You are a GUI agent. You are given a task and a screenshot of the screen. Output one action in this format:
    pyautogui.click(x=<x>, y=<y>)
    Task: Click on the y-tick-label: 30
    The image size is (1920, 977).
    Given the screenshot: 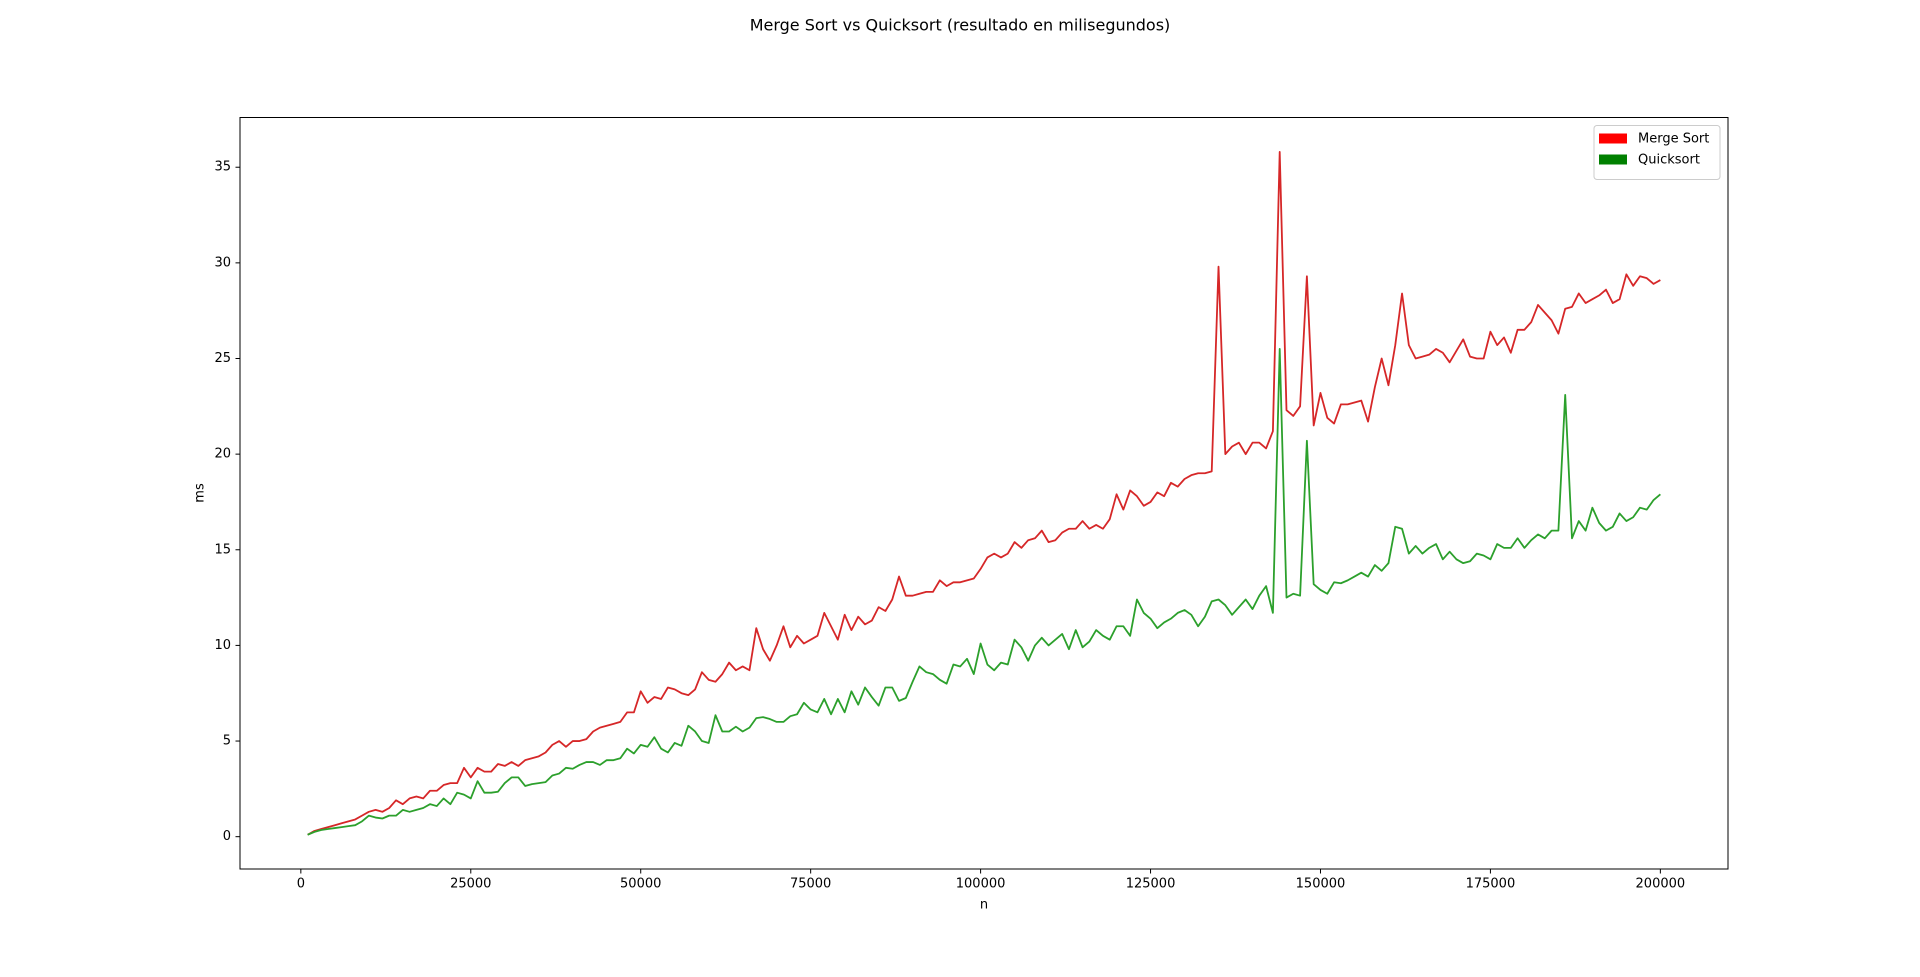 What is the action you would take?
    pyautogui.click(x=222, y=262)
    